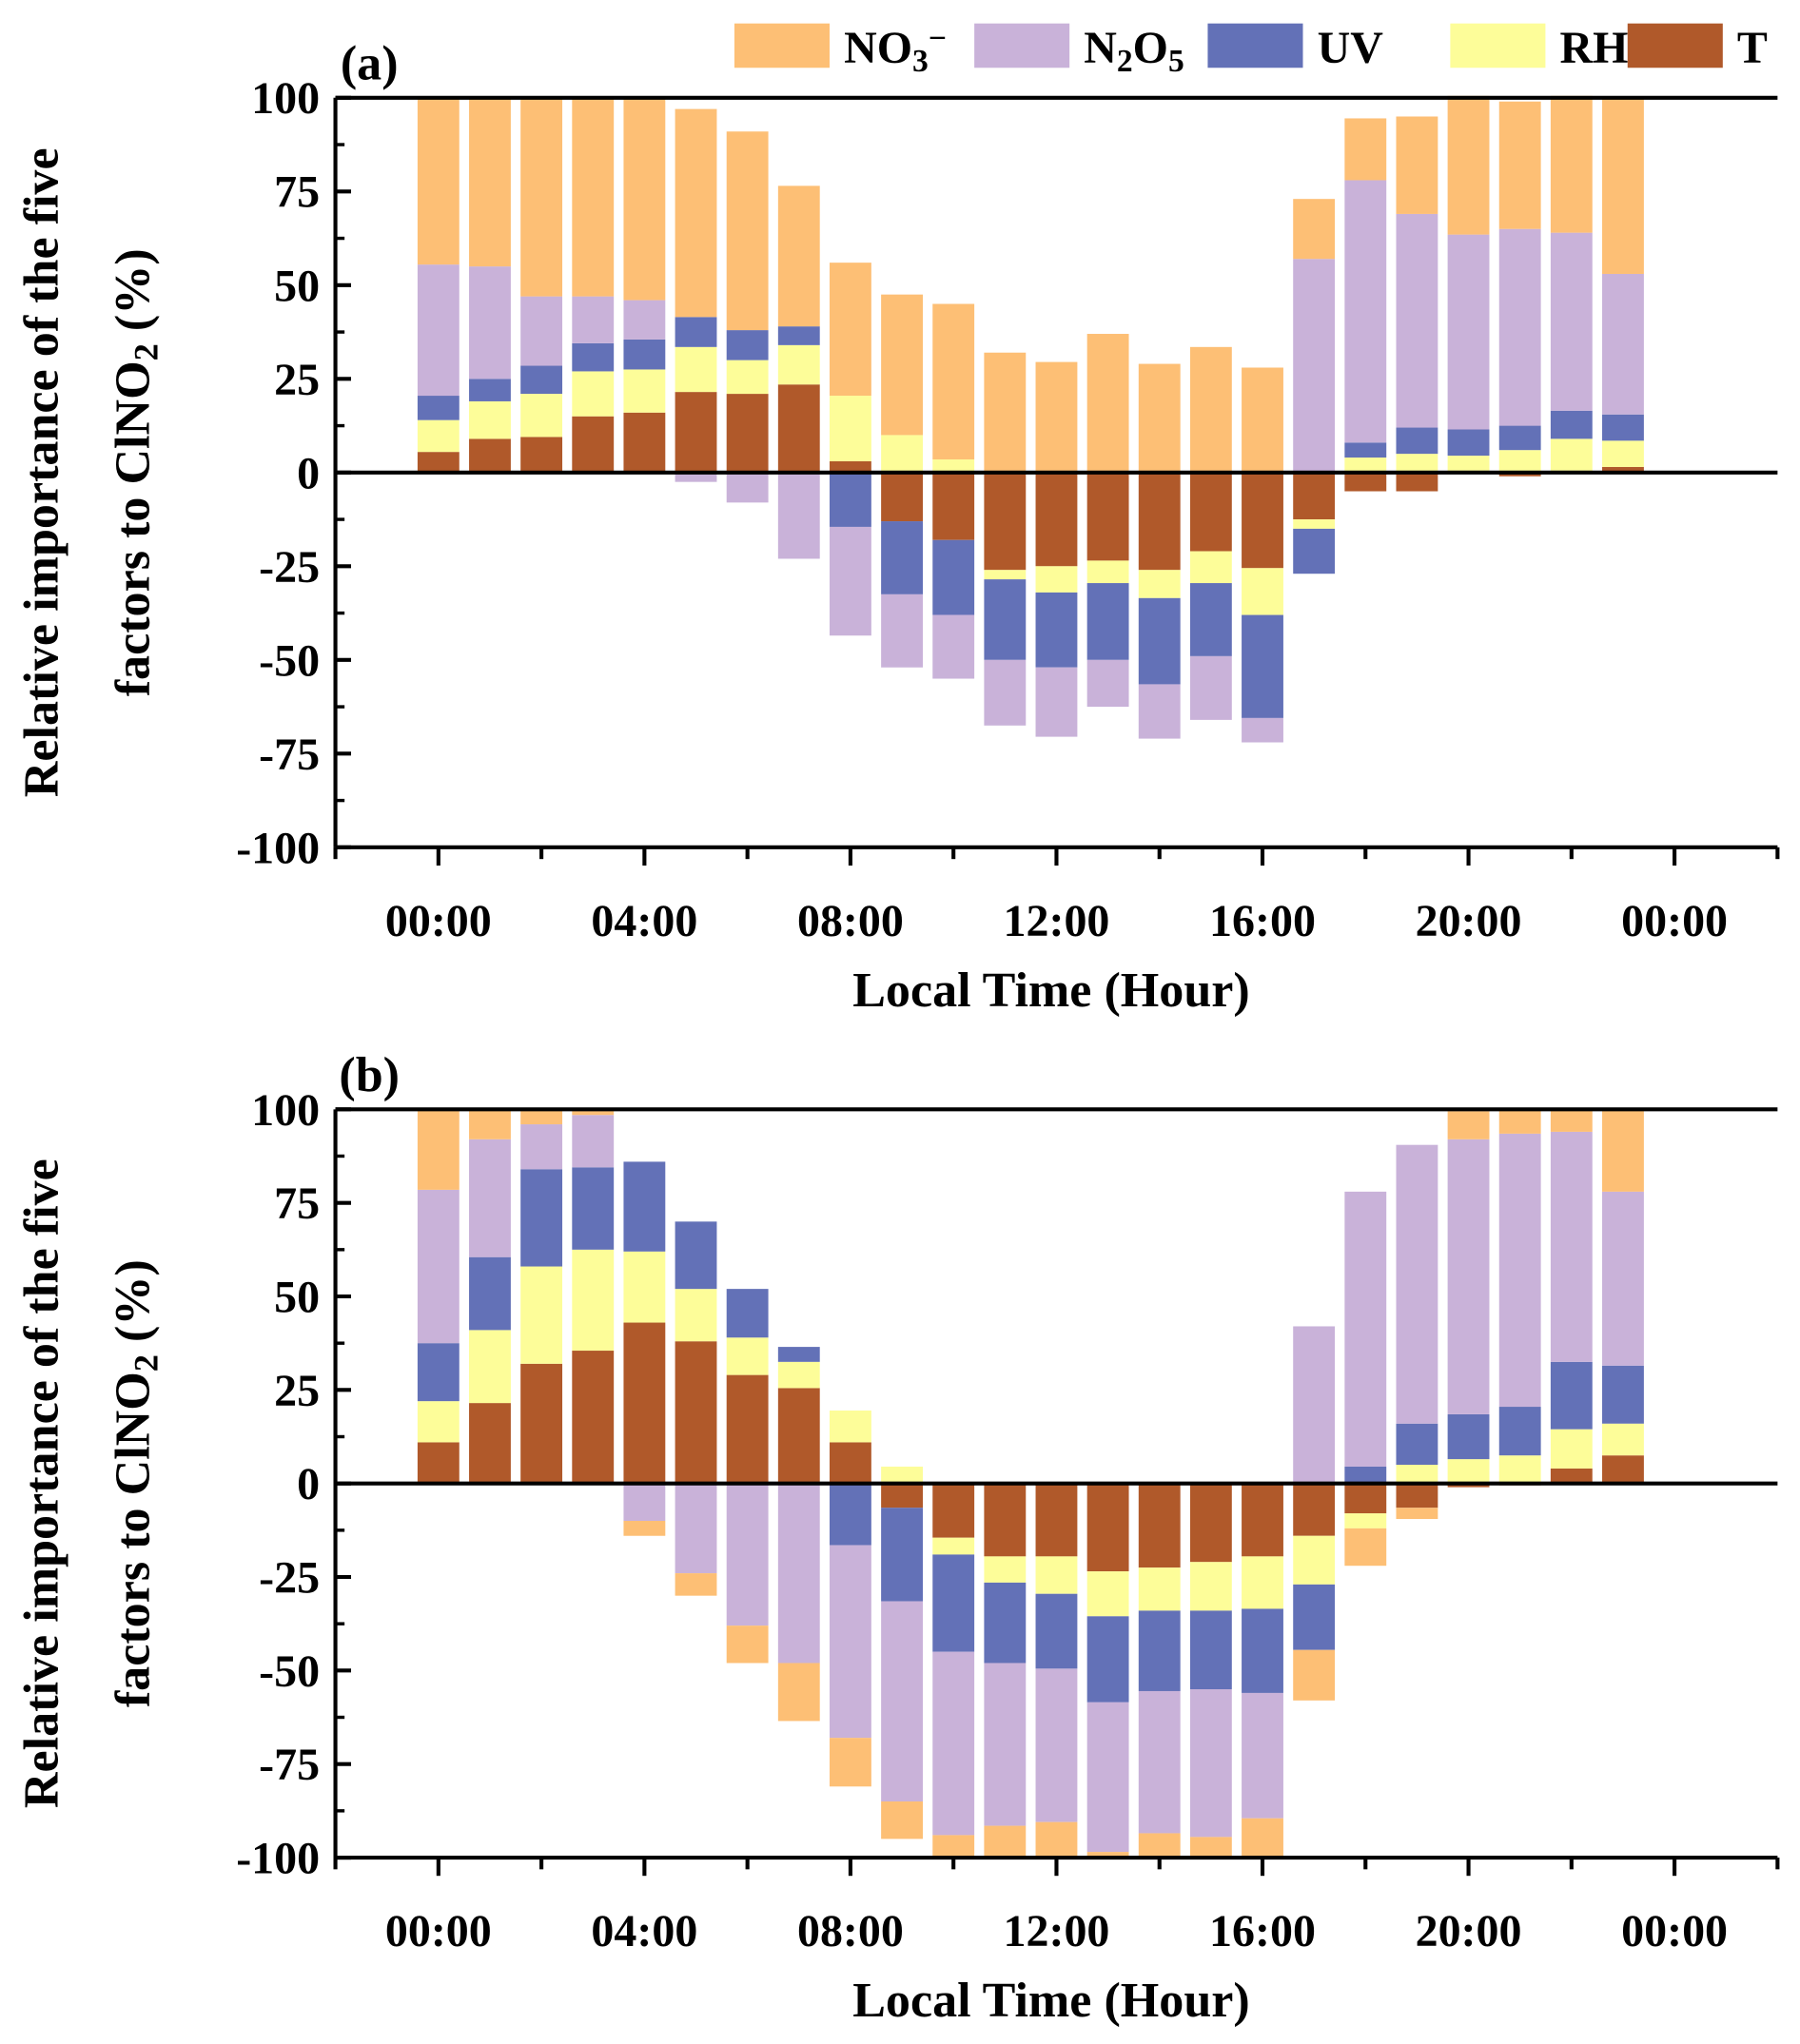  What do you see at coordinates (1051, 2001) in the screenshot?
I see `x-axis-label: Local Time (Hour)` at bounding box center [1051, 2001].